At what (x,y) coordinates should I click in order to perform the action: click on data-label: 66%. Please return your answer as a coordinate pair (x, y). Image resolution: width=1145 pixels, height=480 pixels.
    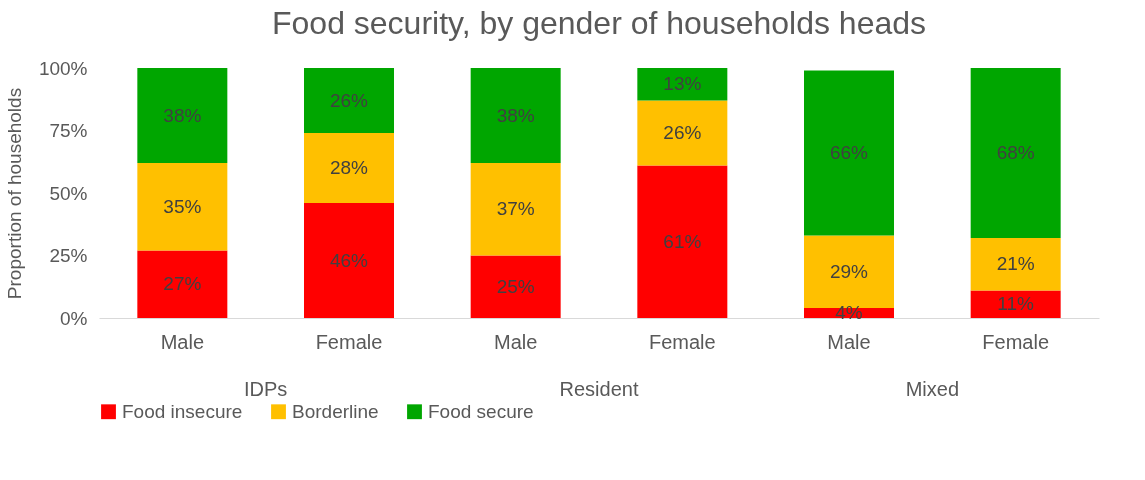
    Looking at the image, I should click on (849, 152).